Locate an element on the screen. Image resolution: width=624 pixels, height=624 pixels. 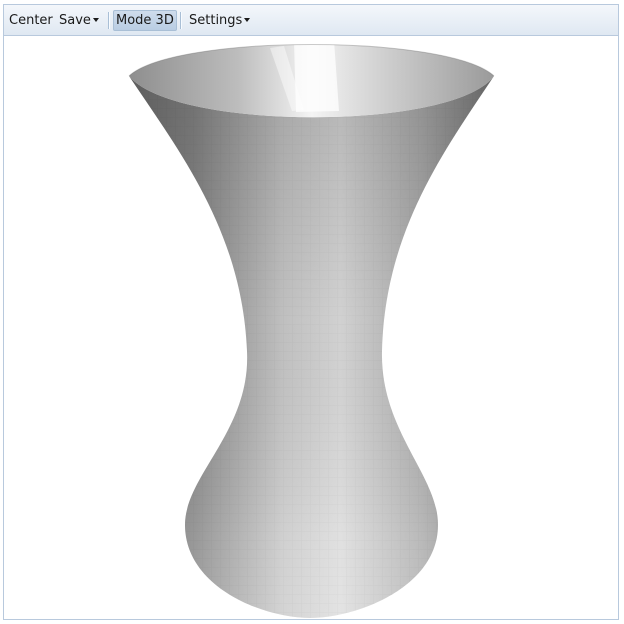
settings-button-label: Settings is located at coordinates (216, 20).